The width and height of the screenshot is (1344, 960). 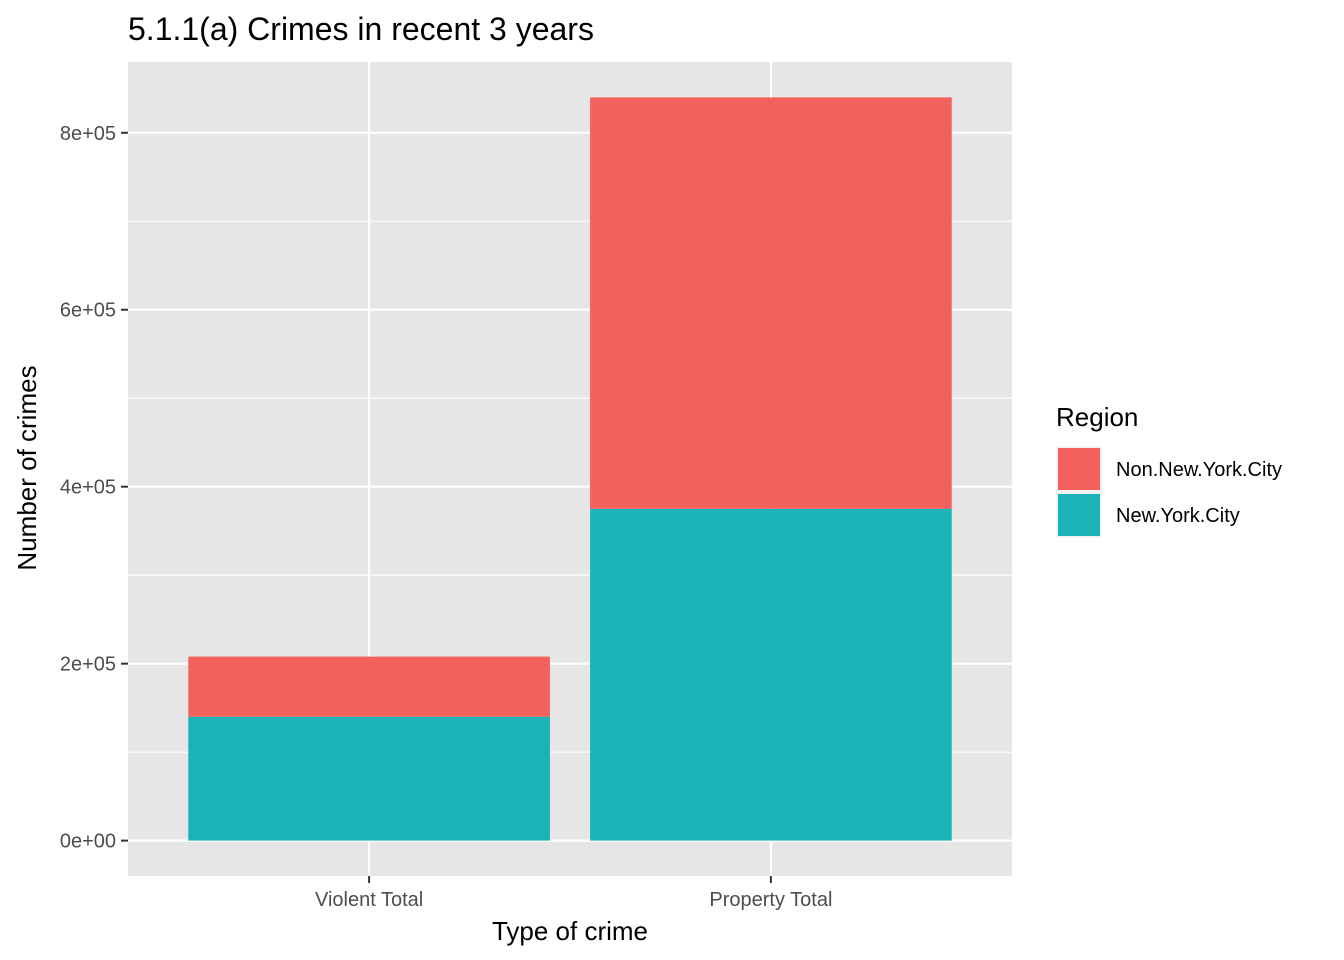 I want to click on legend-items: Non.New.York.City New.York.City, so click(x=1169, y=492).